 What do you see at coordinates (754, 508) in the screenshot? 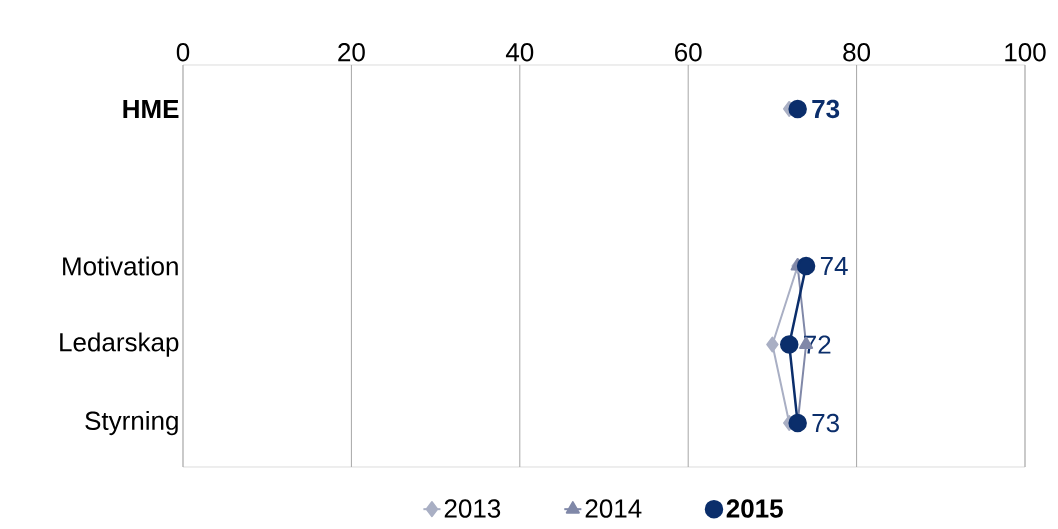
I see `legend-label: 2015` at bounding box center [754, 508].